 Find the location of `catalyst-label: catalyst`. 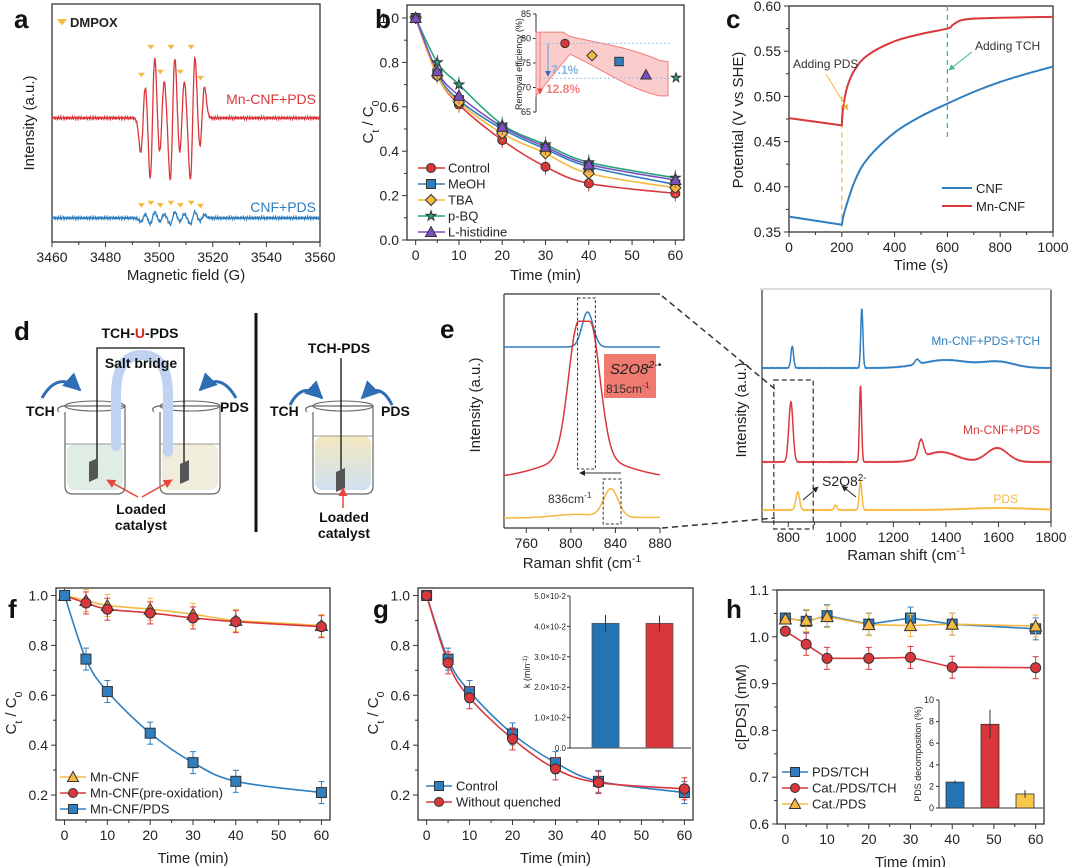

catalyst-label: catalyst is located at coordinates (141, 525).